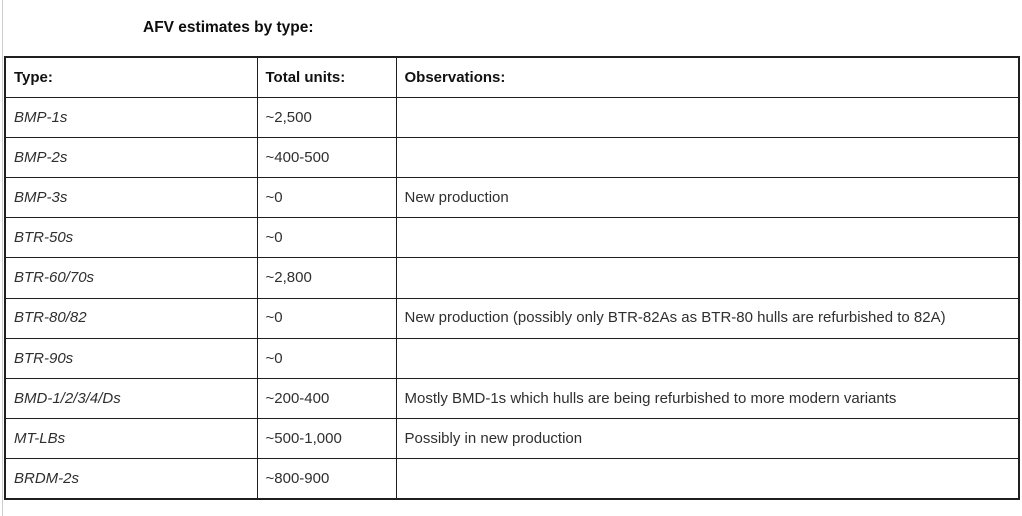 The width and height of the screenshot is (1022, 516). What do you see at coordinates (131, 398) in the screenshot?
I see `cell-type: BMD-1/2/3/4/Ds` at bounding box center [131, 398].